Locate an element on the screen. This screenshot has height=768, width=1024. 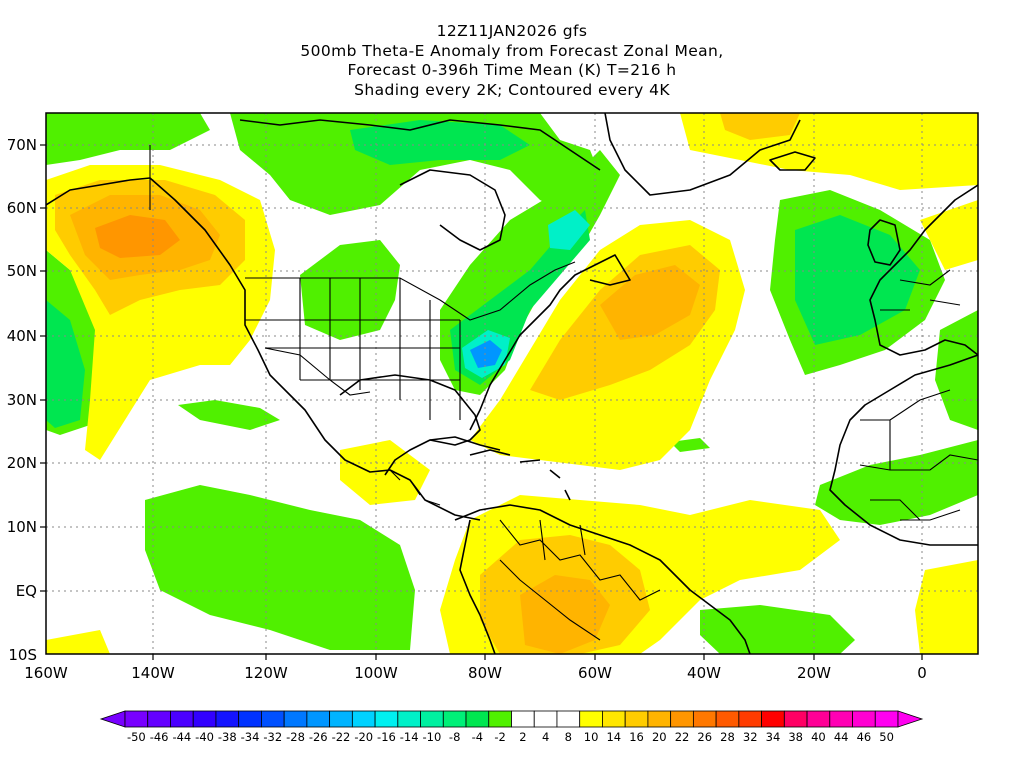
colorbar-label: 46 is located at coordinates (864, 737).